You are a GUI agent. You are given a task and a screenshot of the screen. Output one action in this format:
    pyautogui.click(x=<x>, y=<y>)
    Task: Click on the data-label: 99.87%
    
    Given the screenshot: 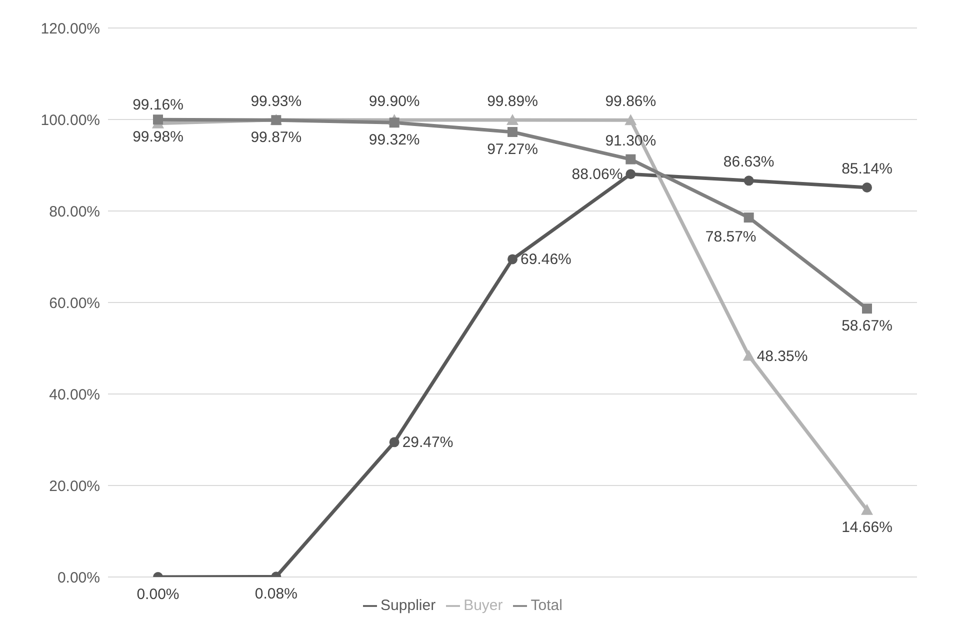 What is the action you would take?
    pyautogui.click(x=276, y=137)
    